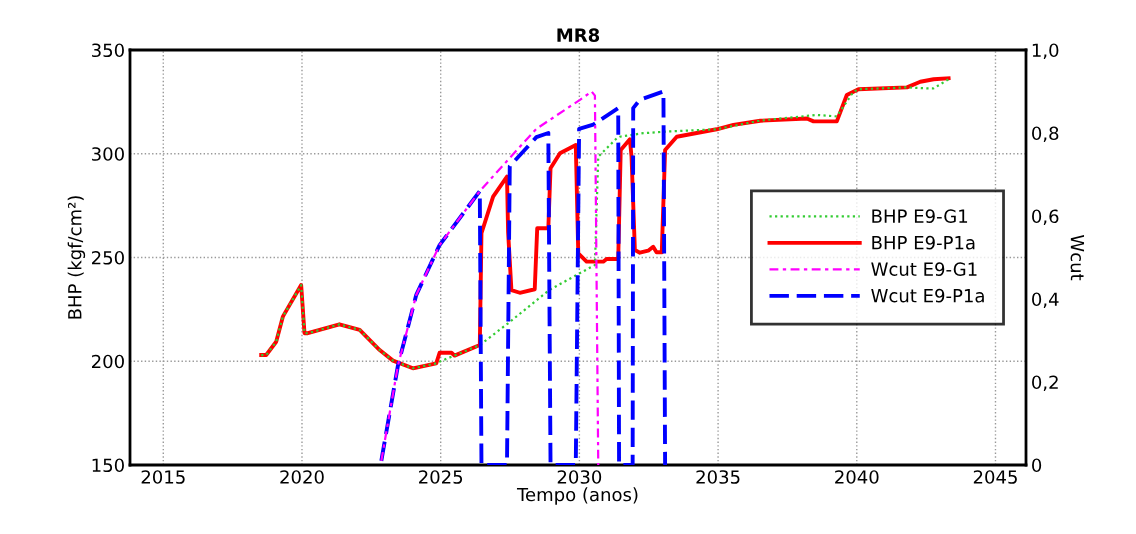 This screenshot has height=534, width=1136. Describe the element at coordinates (108, 361) in the screenshot. I see `y-tick-label: 200` at that location.